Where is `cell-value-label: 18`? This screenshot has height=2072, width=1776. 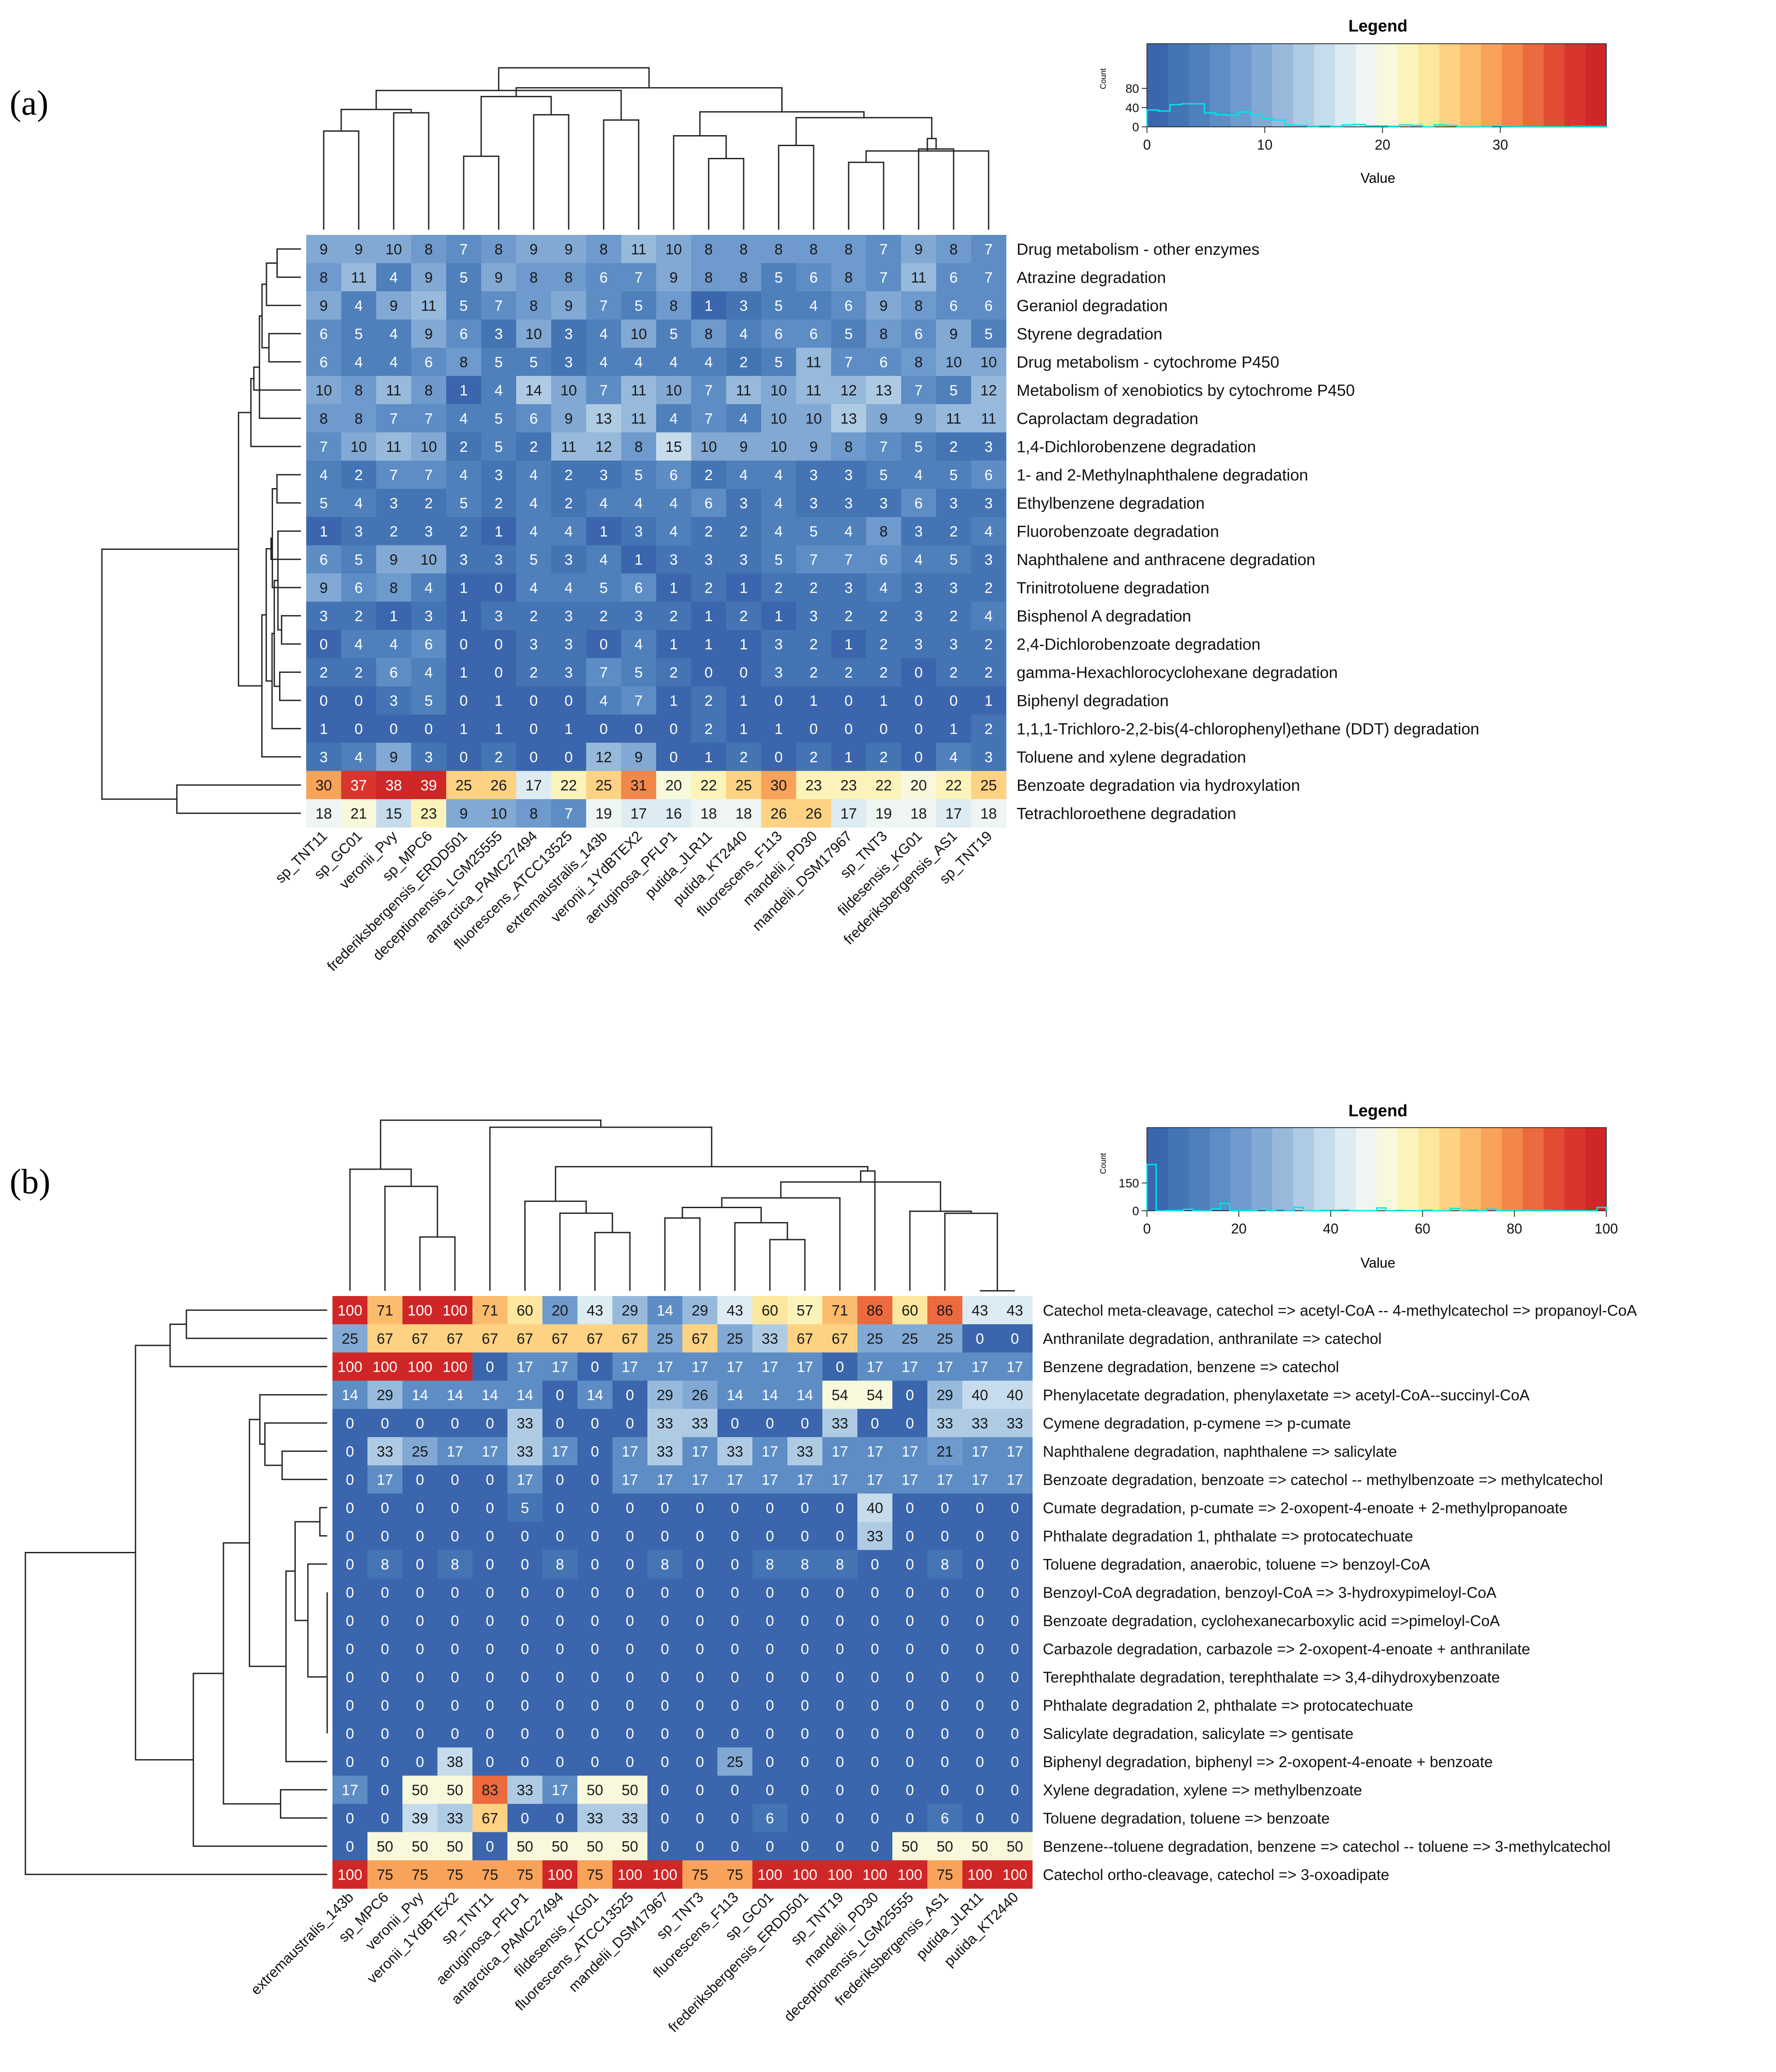 cell-value-label: 18 is located at coordinates (323, 813).